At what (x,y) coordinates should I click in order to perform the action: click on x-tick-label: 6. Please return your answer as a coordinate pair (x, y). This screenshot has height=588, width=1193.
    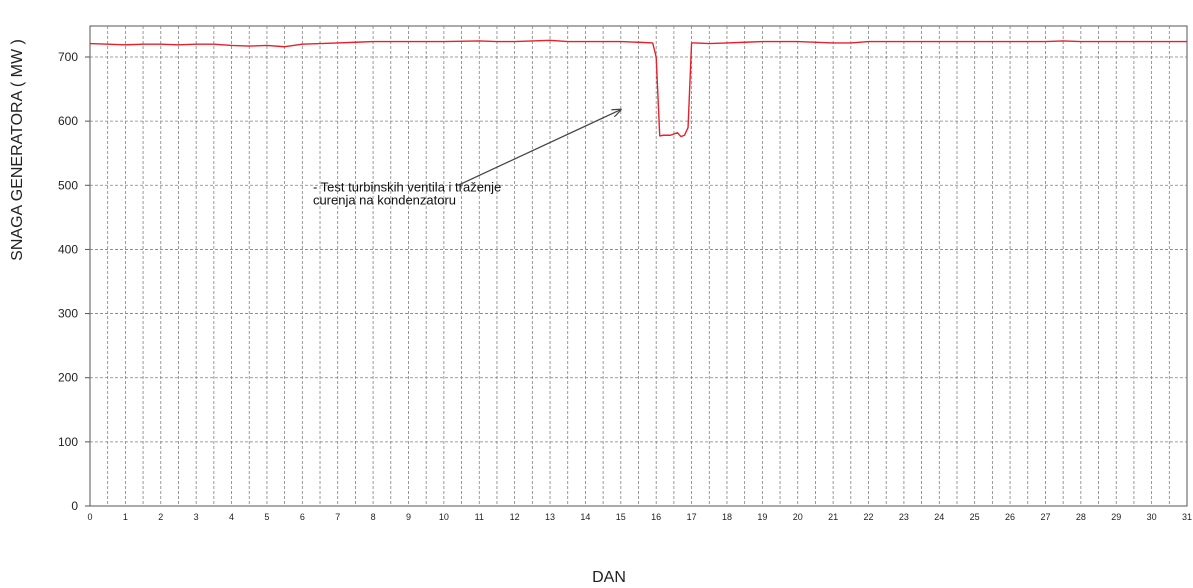
    Looking at the image, I should click on (302, 517).